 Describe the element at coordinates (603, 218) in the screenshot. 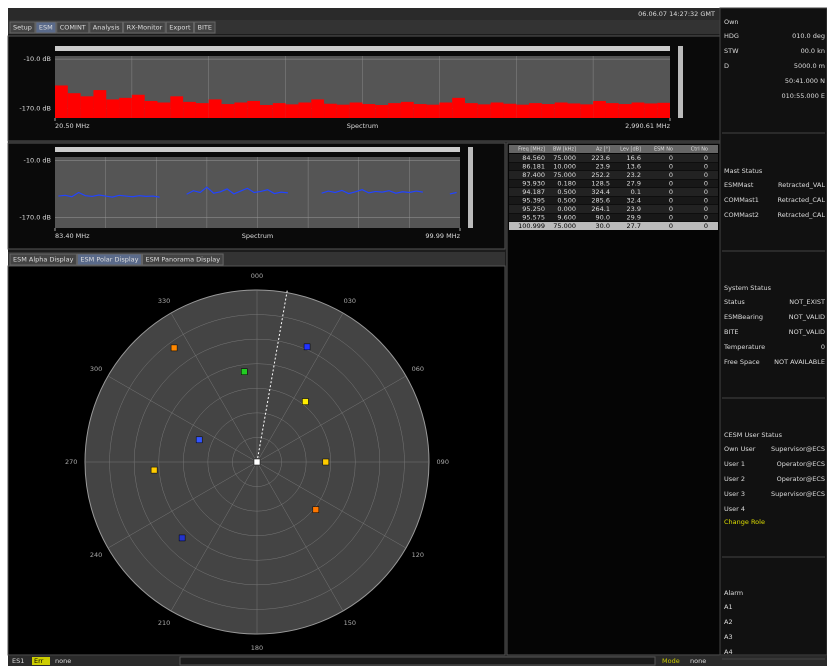

I see `table-cell: 90.0` at that location.